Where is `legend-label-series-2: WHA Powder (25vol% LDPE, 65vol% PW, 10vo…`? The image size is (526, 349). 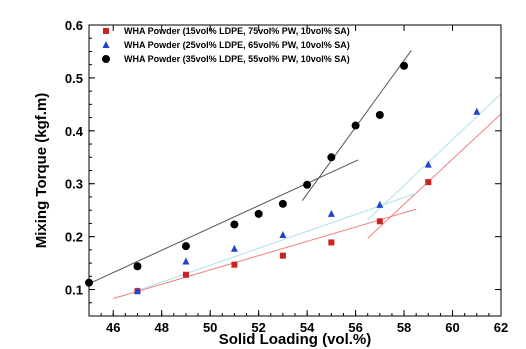 legend-label-series-2: WHA Powder (25vol% LDPE, 65vol% PW, 10vo… is located at coordinates (237, 45).